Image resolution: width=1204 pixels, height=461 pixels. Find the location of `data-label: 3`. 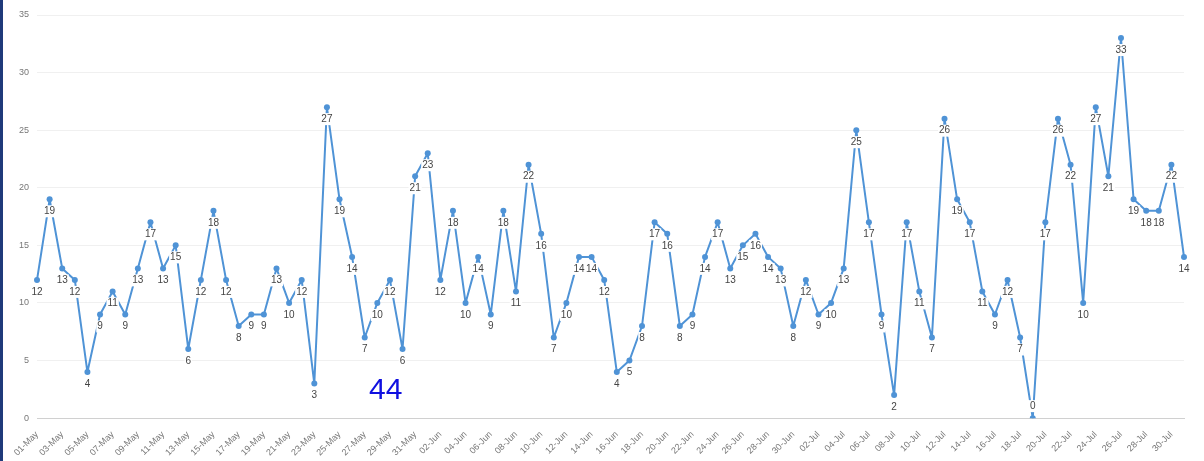

data-label: 3 is located at coordinates (314, 395).